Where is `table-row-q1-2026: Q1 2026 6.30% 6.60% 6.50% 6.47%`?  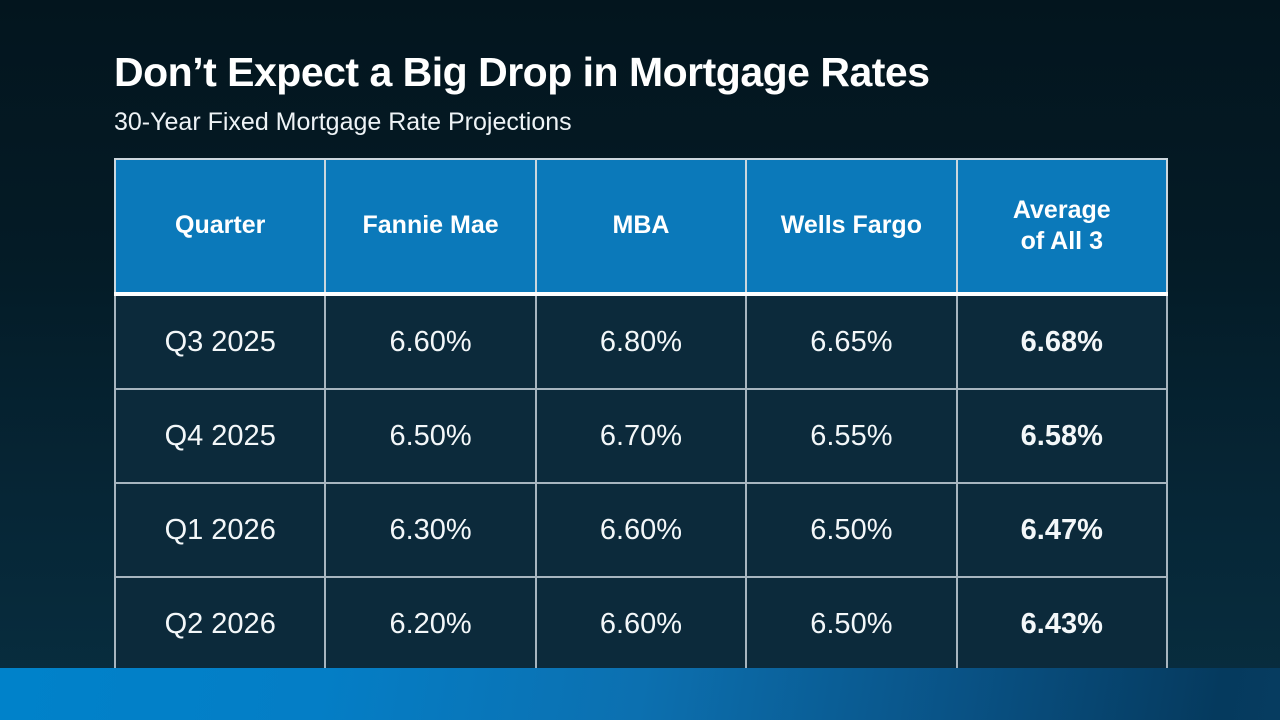 table-row-q1-2026: Q1 2026 6.30% 6.60% 6.50% 6.47% is located at coordinates (641, 530).